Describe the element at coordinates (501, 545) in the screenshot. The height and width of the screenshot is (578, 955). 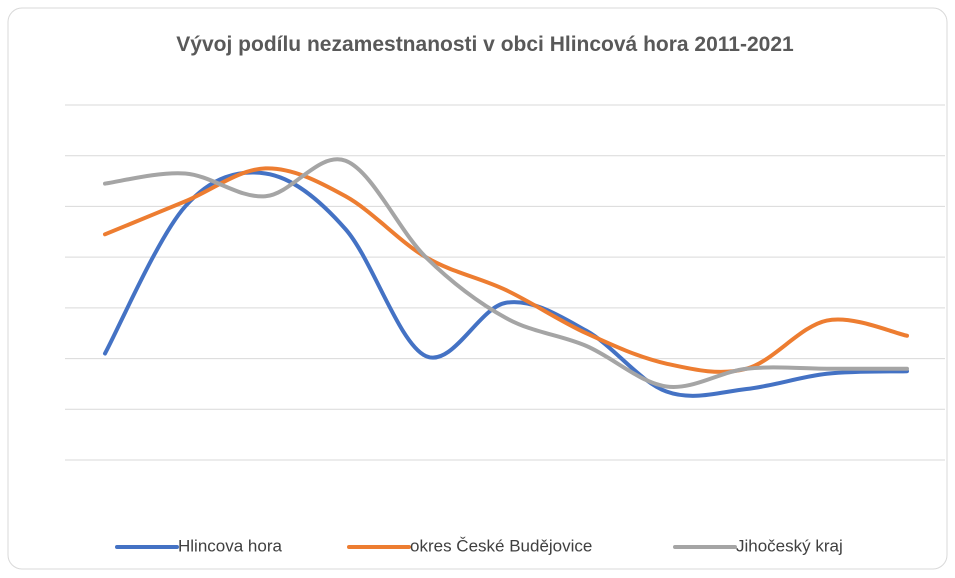
I see `legend-label: okres České Budějovice` at that location.